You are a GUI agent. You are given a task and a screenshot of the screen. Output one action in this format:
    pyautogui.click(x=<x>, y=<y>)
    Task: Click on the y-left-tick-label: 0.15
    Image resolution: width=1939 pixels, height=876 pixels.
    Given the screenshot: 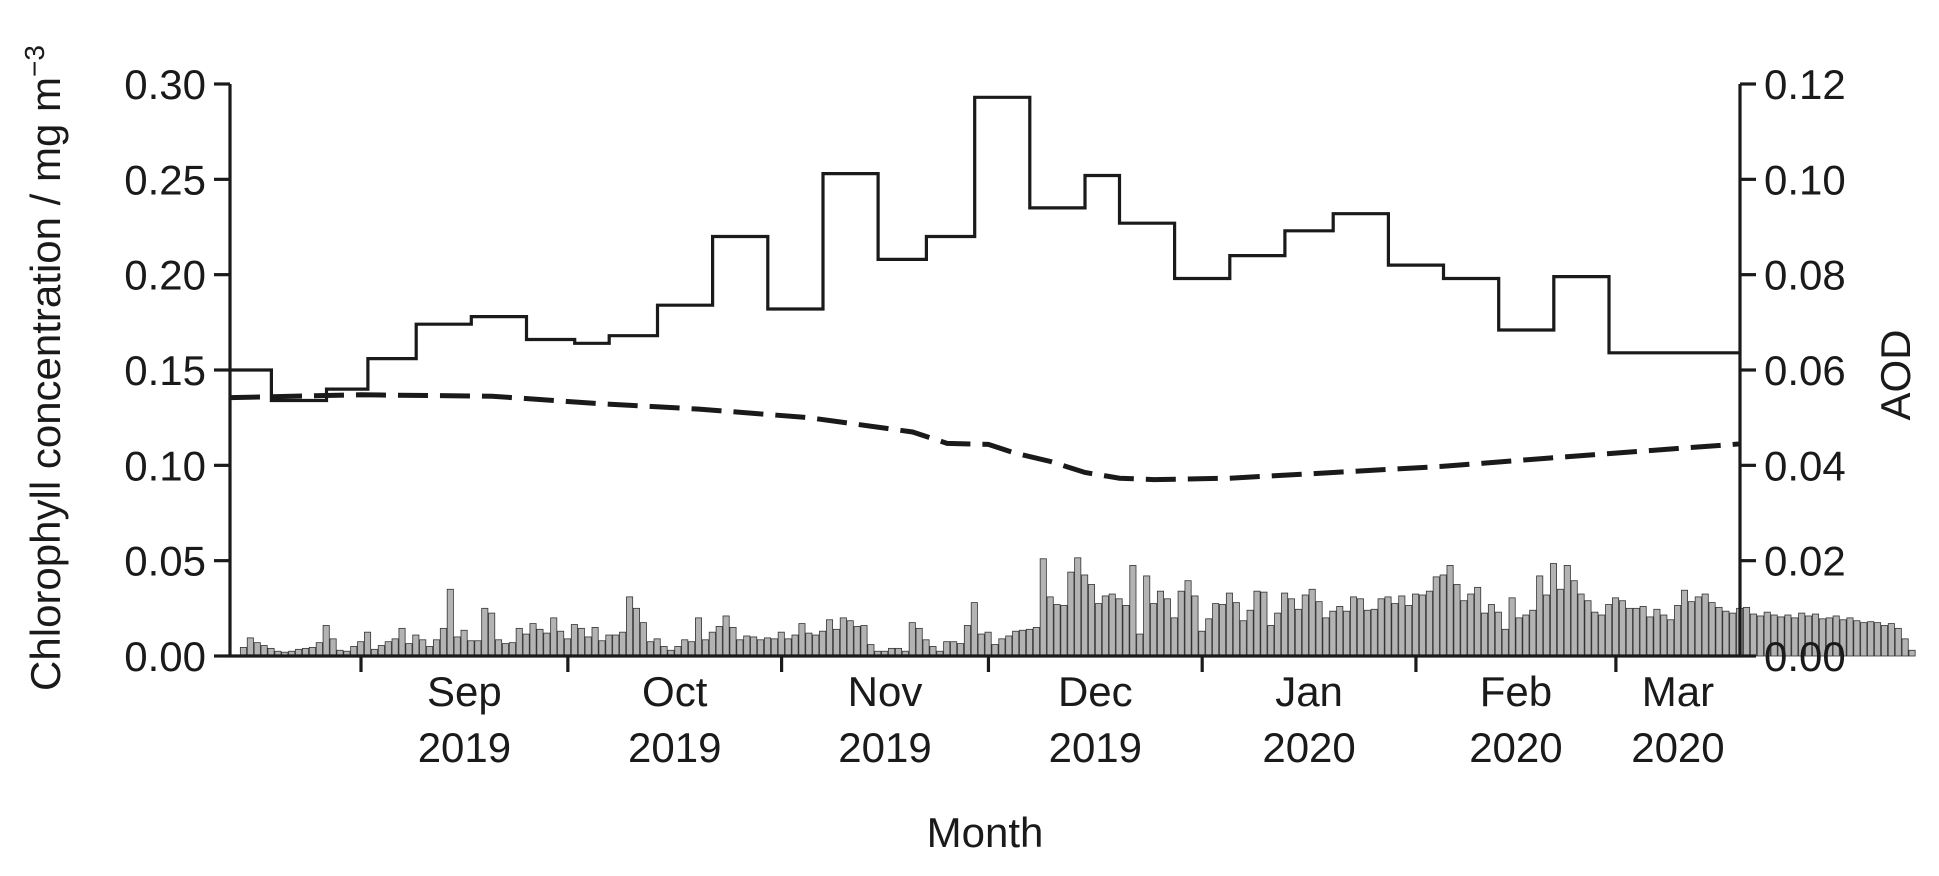 What is the action you would take?
    pyautogui.click(x=165, y=370)
    